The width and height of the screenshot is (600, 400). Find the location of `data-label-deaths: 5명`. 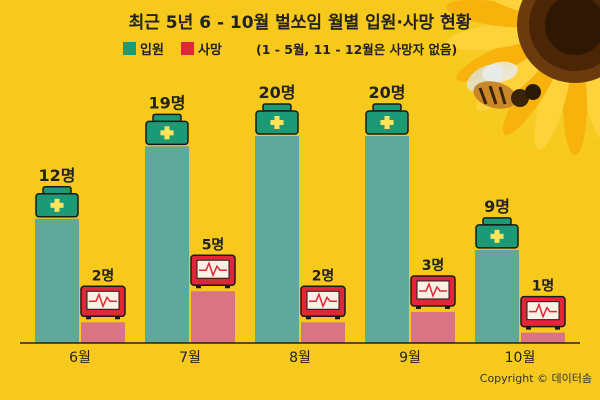

data-label-deaths: 5명 is located at coordinates (213, 244).